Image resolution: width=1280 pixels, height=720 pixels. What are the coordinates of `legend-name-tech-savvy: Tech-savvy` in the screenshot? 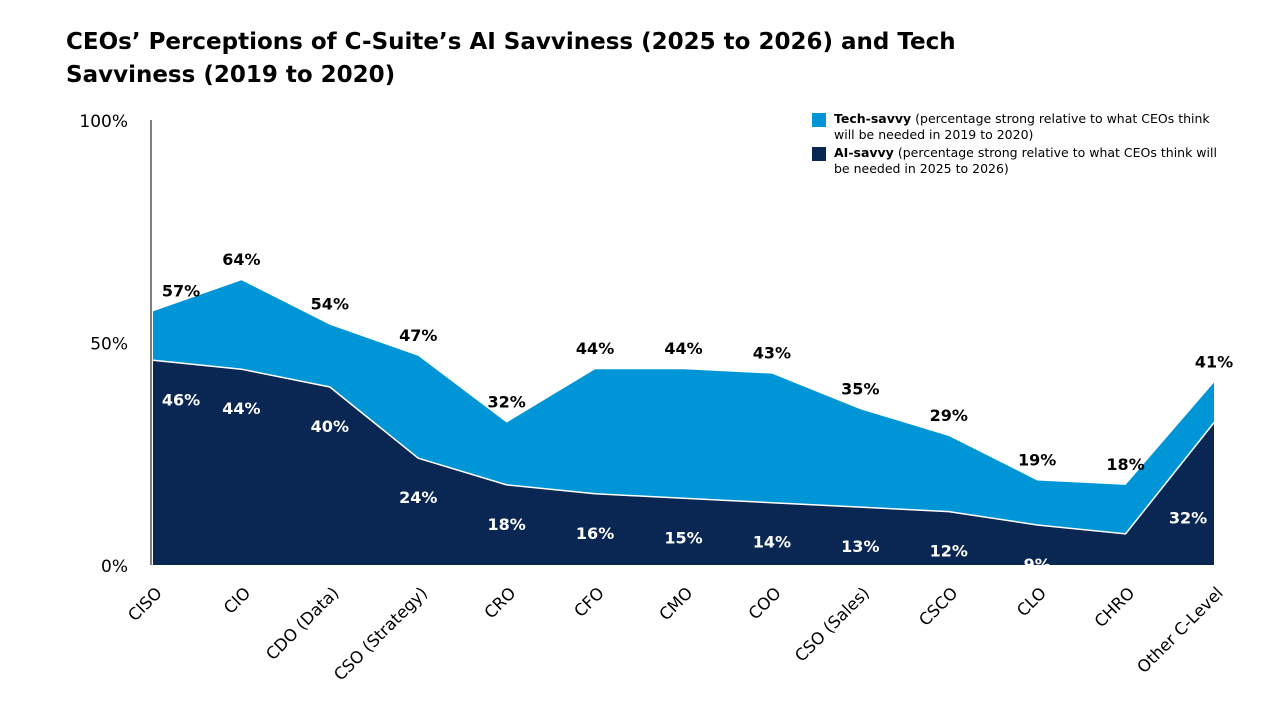 It's located at (873, 118).